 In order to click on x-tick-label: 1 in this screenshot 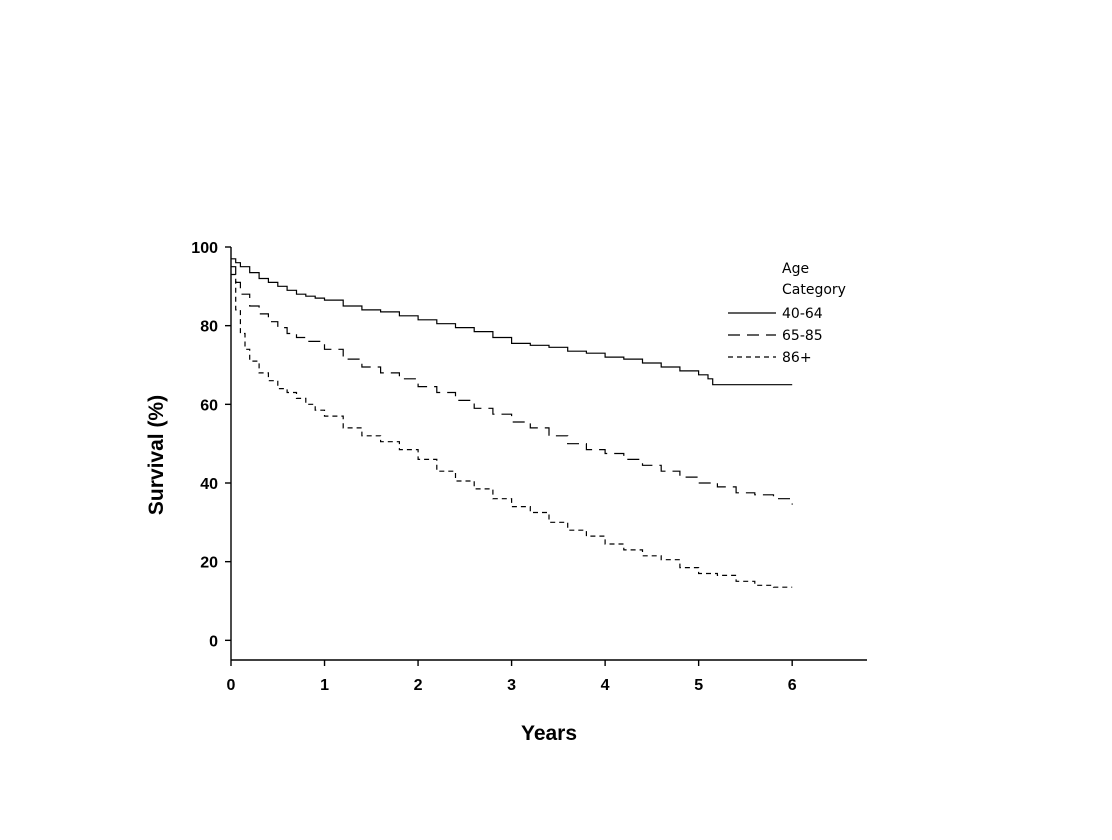, I will do `click(324, 685)`.